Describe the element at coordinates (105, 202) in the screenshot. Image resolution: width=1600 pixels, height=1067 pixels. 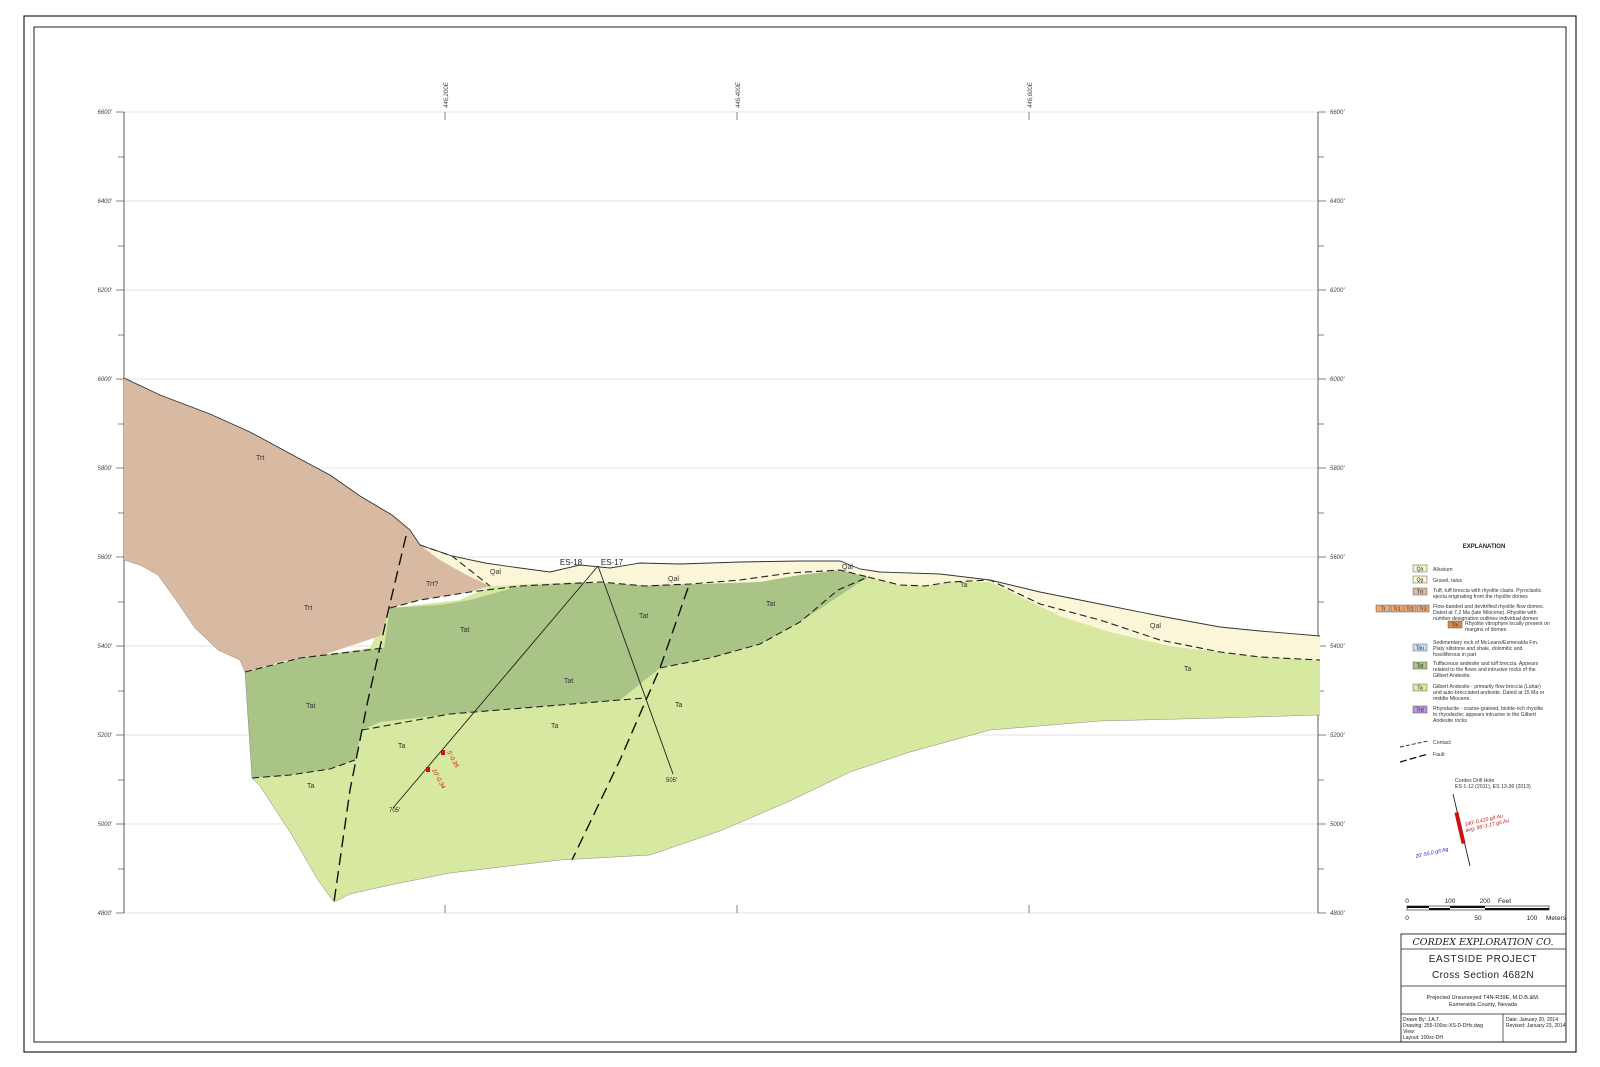
I see `elev-label: 6400'` at that location.